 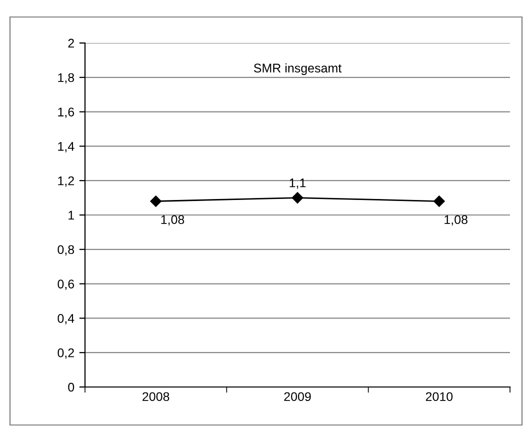 I want to click on x-tick-label: 2009, so click(x=297, y=397).